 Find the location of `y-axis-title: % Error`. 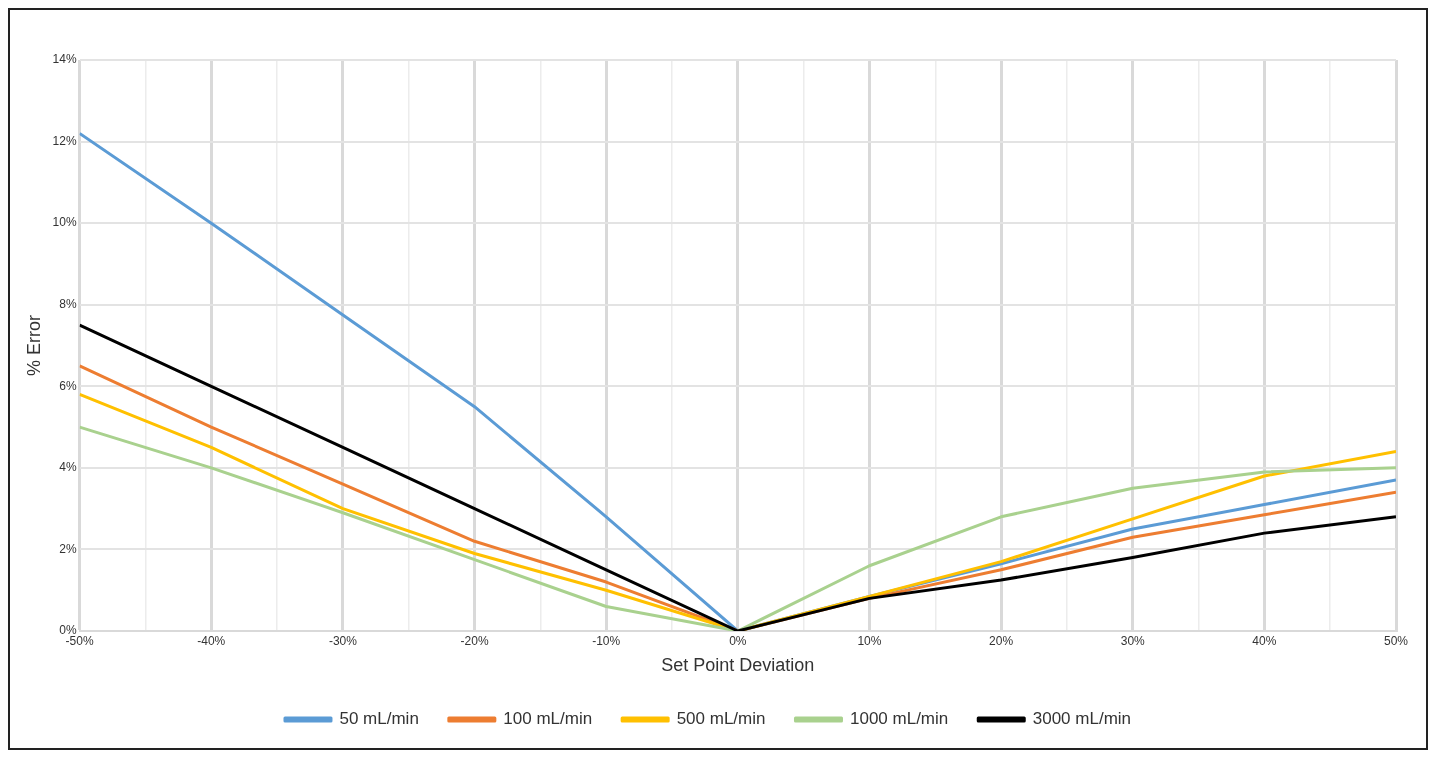

y-axis-title: % Error is located at coordinates (33, 345).